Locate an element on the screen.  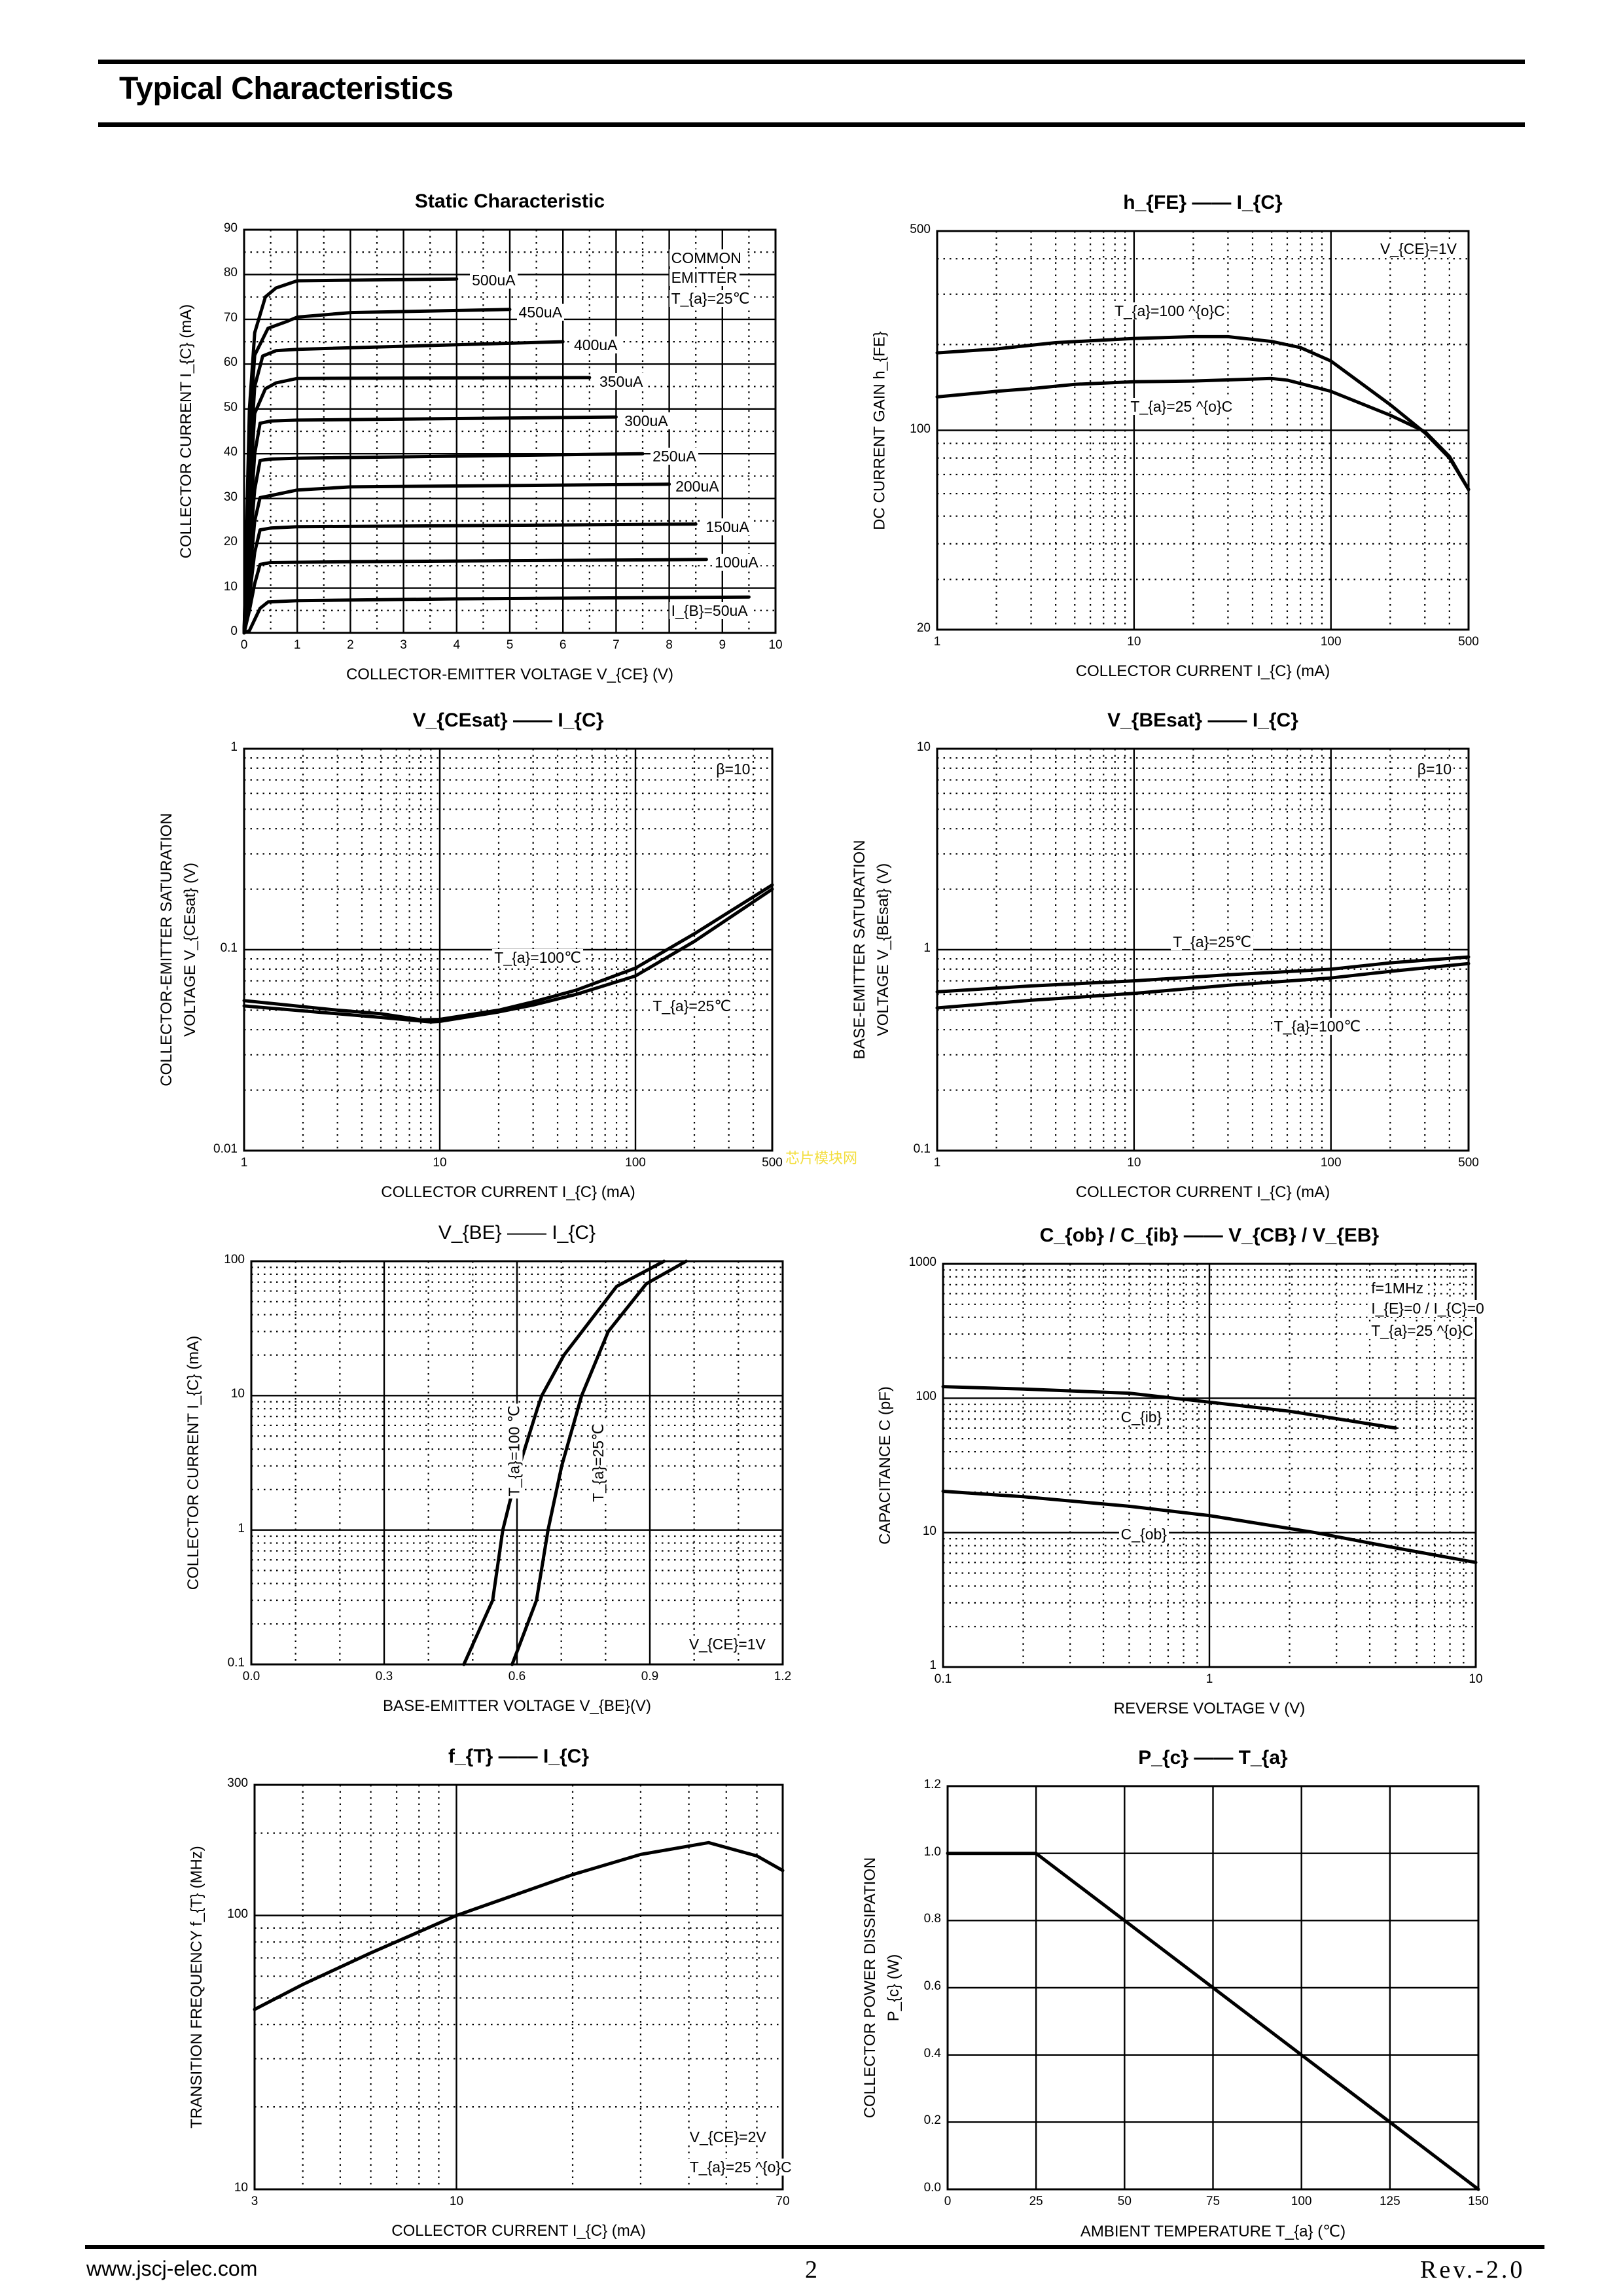
chart-title: Static Characteristic is located at coordinates (509, 201).